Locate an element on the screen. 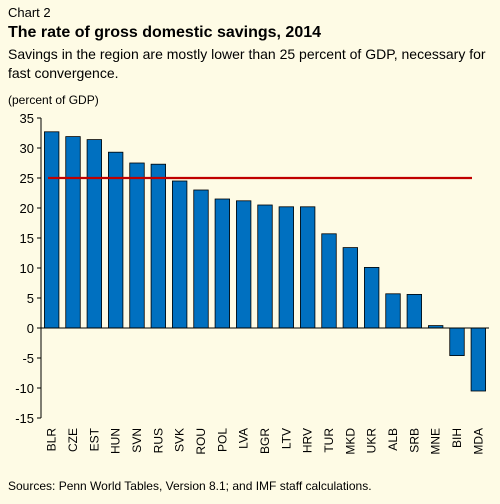 The width and height of the screenshot is (500, 504). y-tick-label: 30 is located at coordinates (27, 148).